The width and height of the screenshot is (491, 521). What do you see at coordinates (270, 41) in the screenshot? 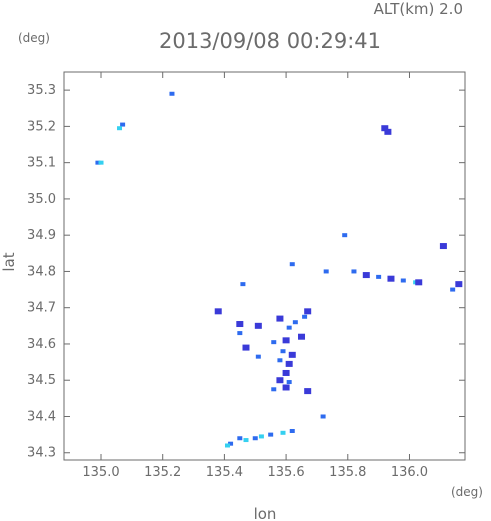
I see `timestamp-title: 2013/09/08 00:29:41` at bounding box center [270, 41].